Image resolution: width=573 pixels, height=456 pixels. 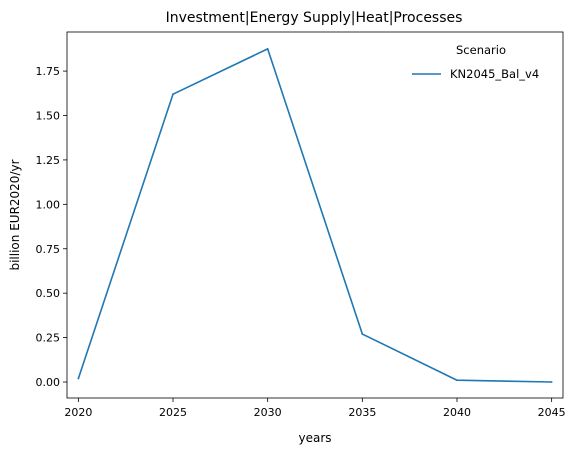 I want to click on chart-title: Investment|Energy Supply|Heat|Processes, so click(x=314, y=18).